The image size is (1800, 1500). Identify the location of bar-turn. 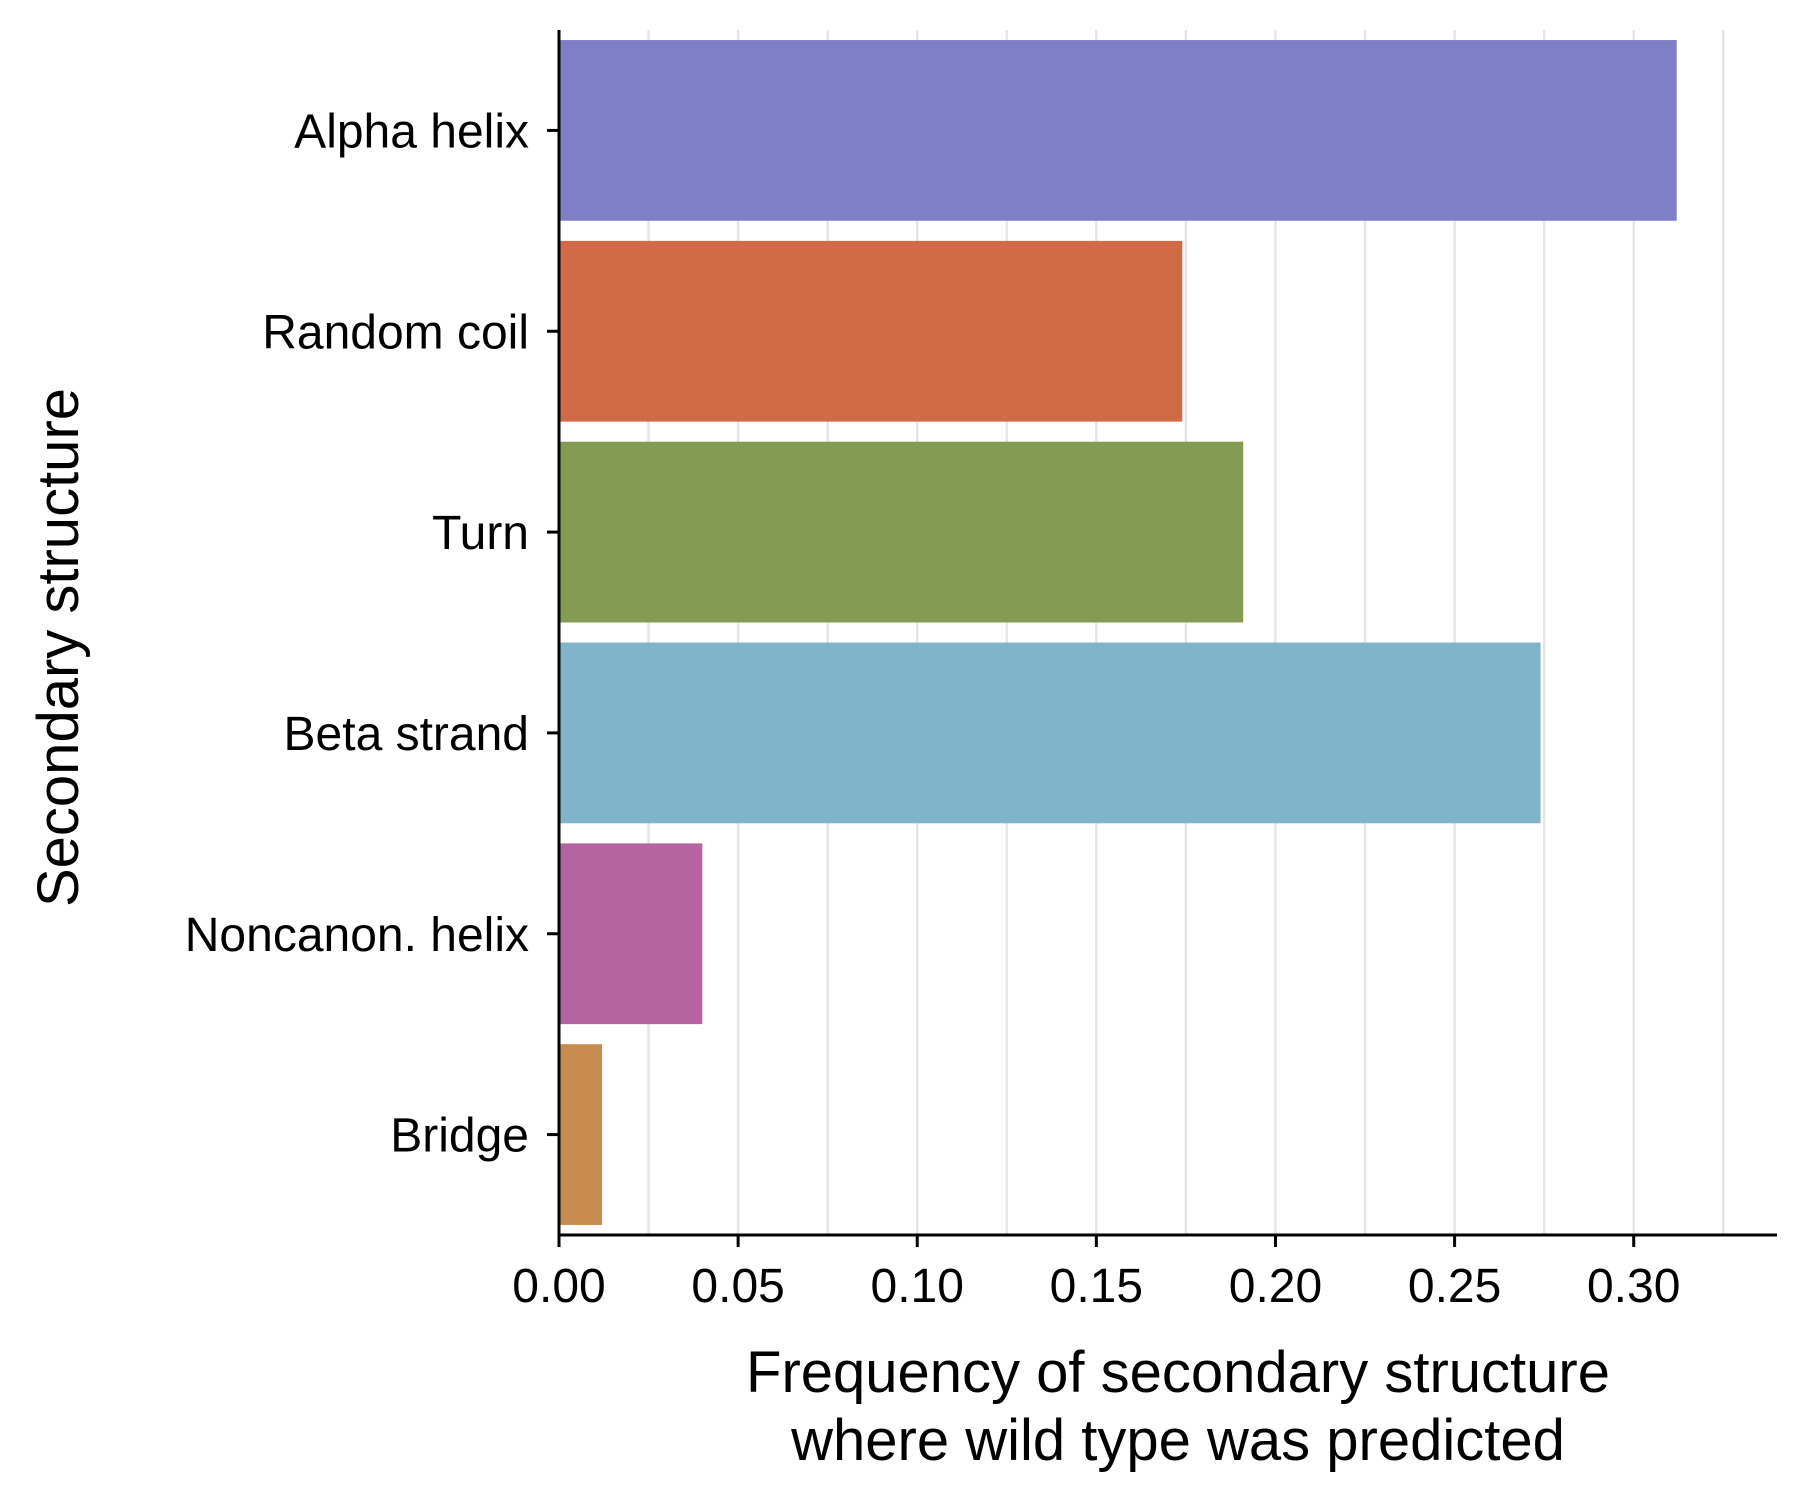
(901, 532).